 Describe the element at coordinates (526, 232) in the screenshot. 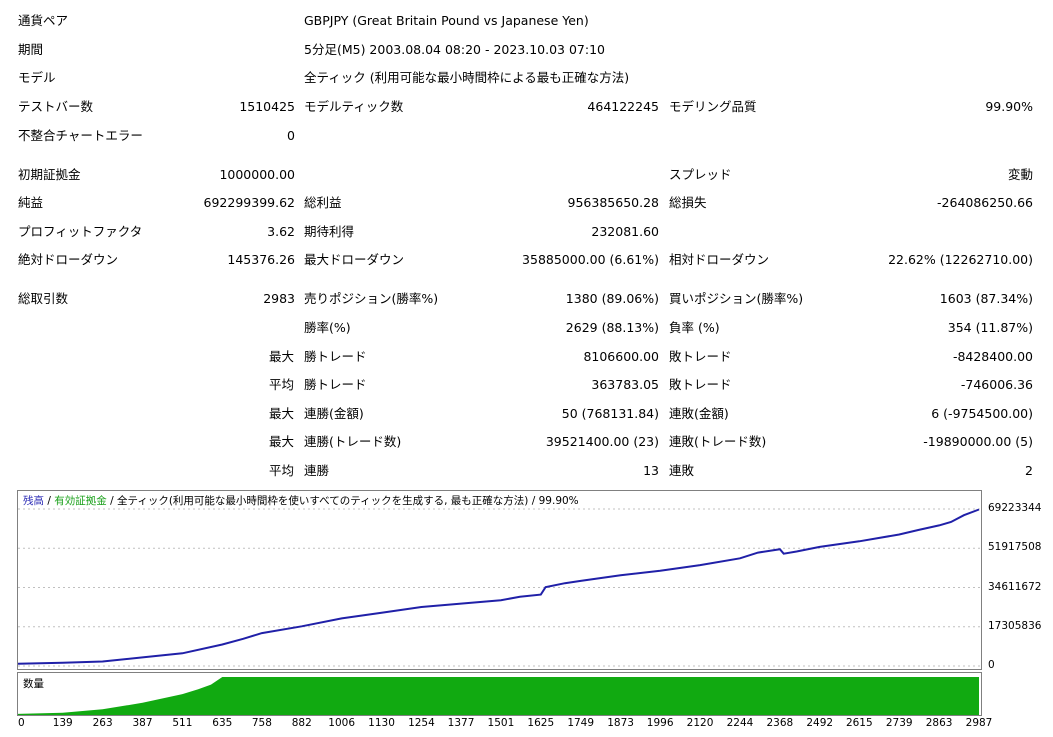

I see `row-pf: プロフィットファクタ 3.62 期待利得 232081.60` at that location.